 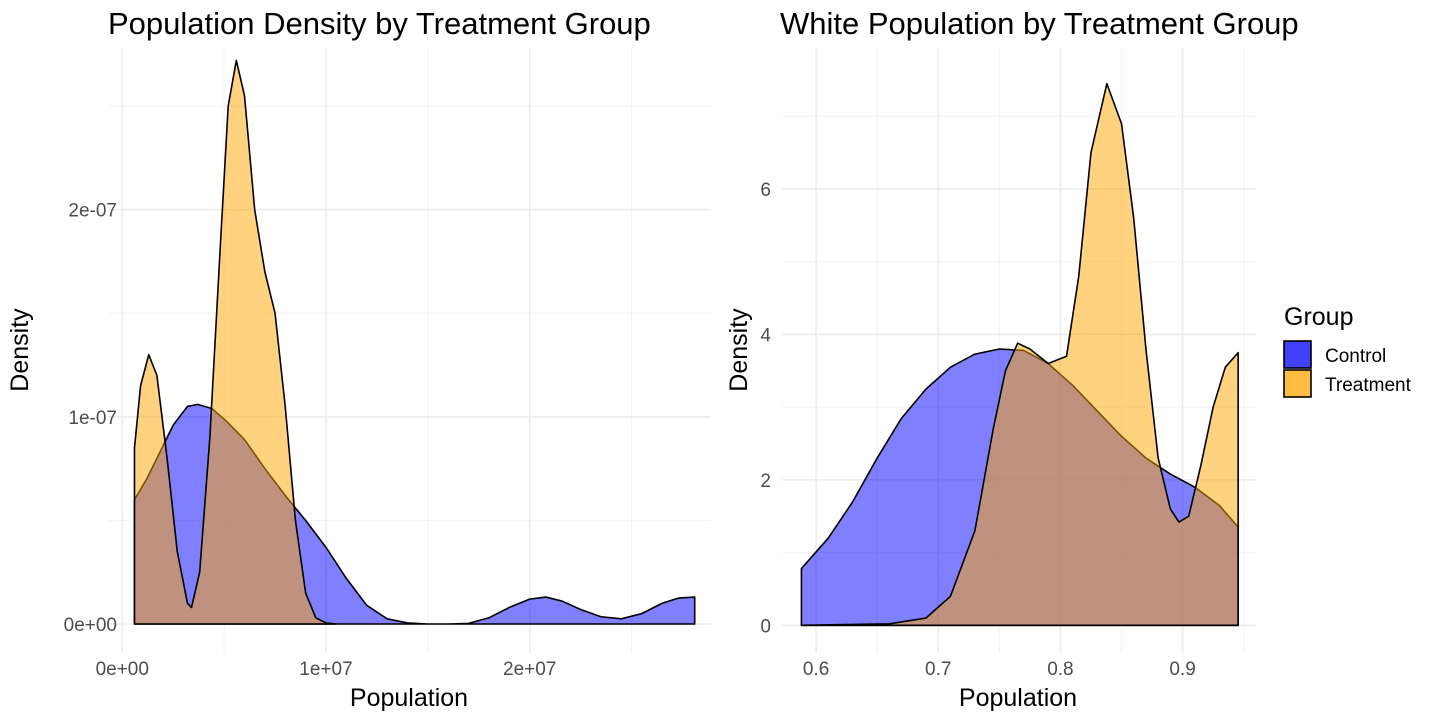 I want to click on left-density-treatment, so click(x=235, y=342).